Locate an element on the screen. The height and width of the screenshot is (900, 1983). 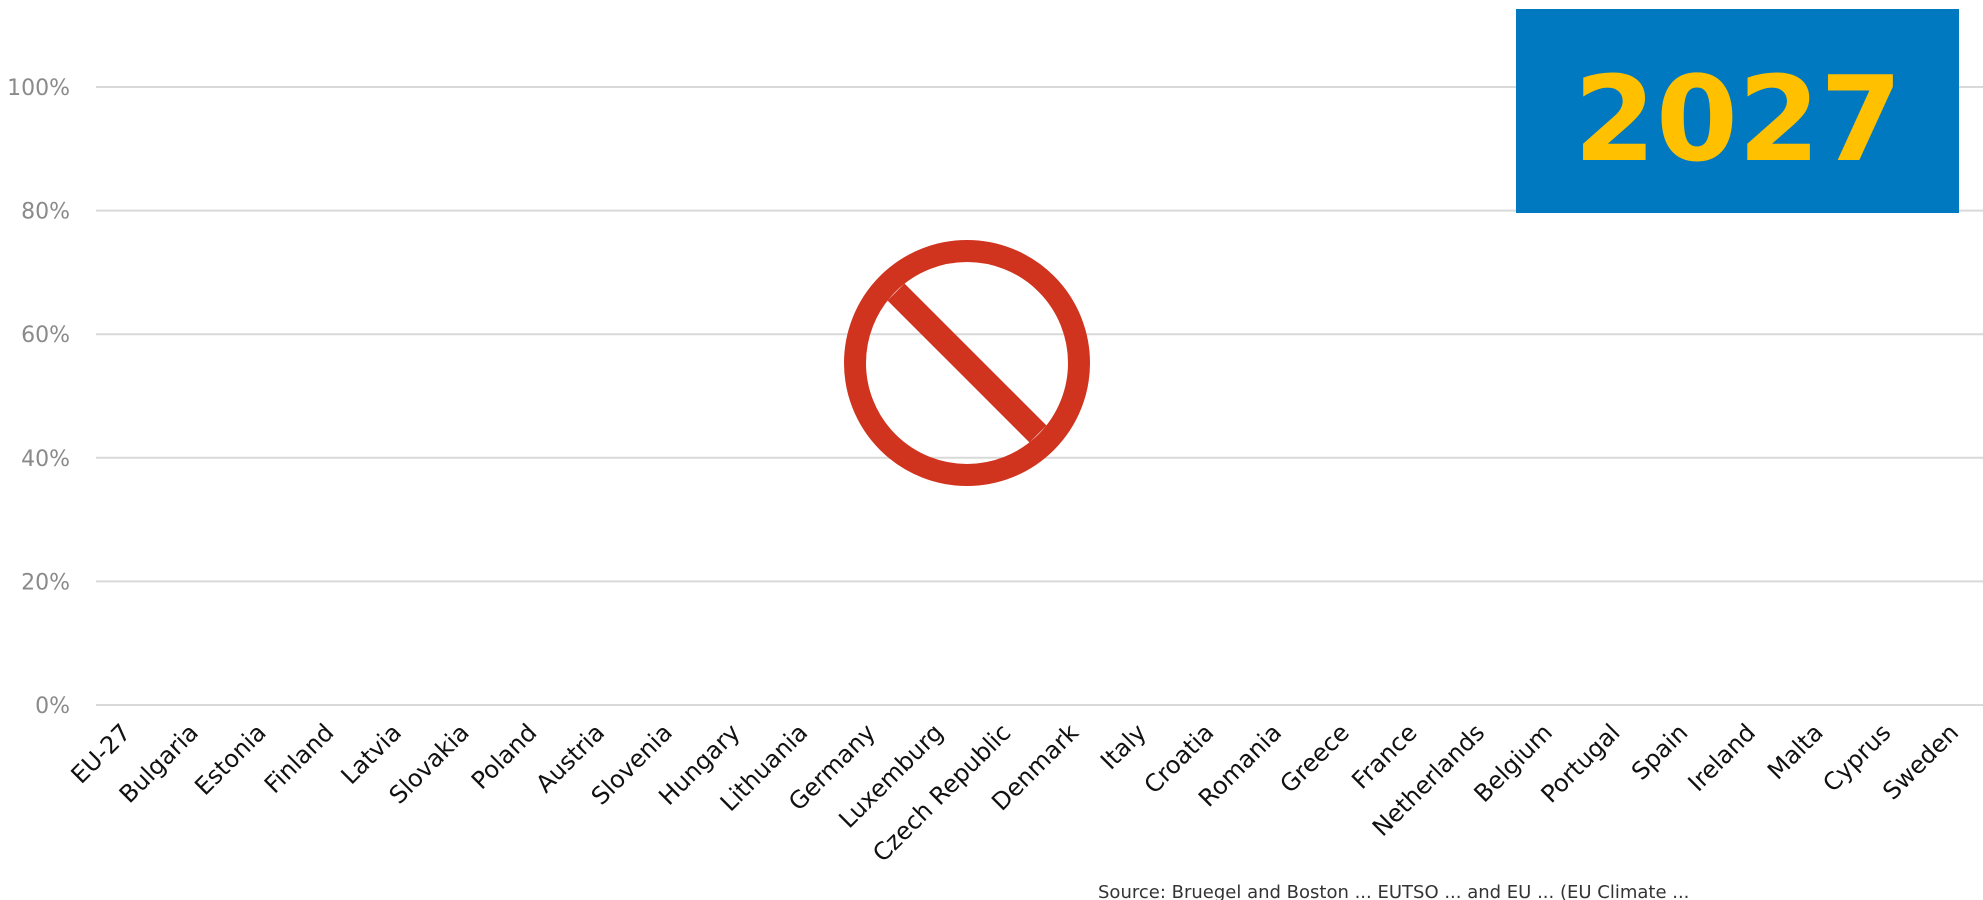
year-badge-label: 2027 is located at coordinates (1738, 119).